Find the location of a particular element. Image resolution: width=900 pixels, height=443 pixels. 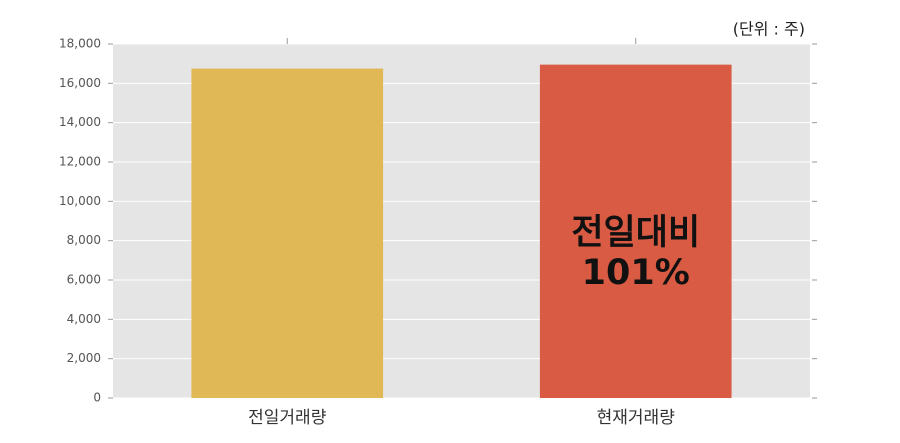

y-tick-label: 16,000 is located at coordinates (80, 83).